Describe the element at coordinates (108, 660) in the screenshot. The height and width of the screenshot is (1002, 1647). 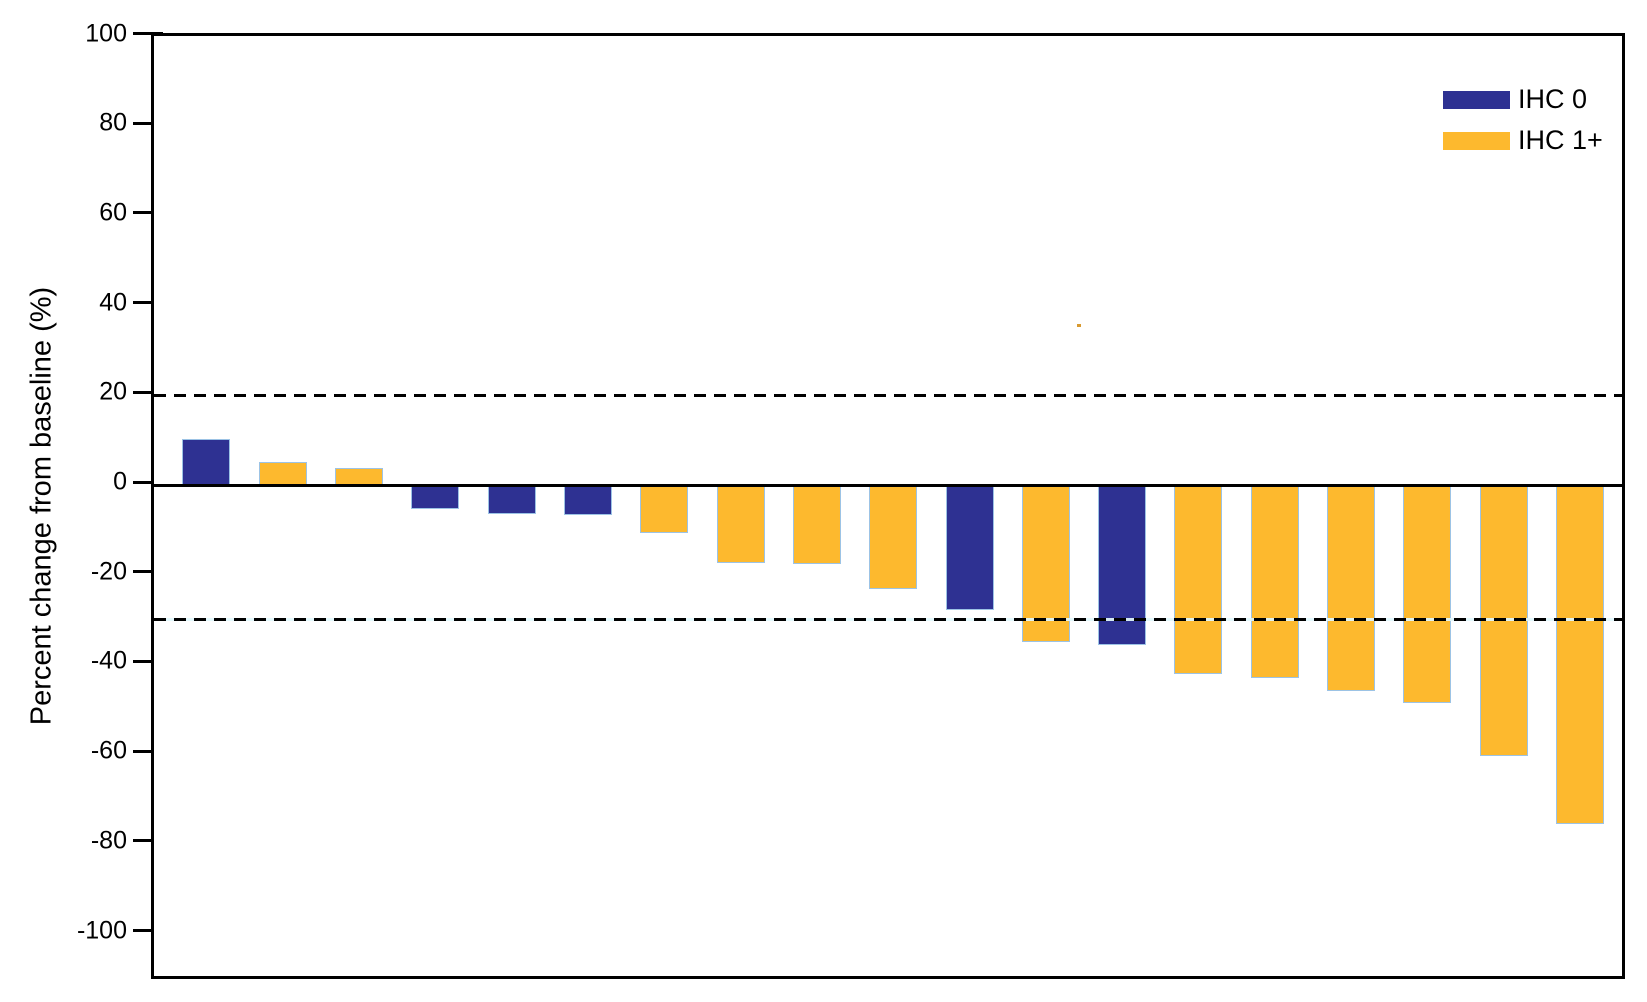
I see `y-tick-label: -40` at that location.